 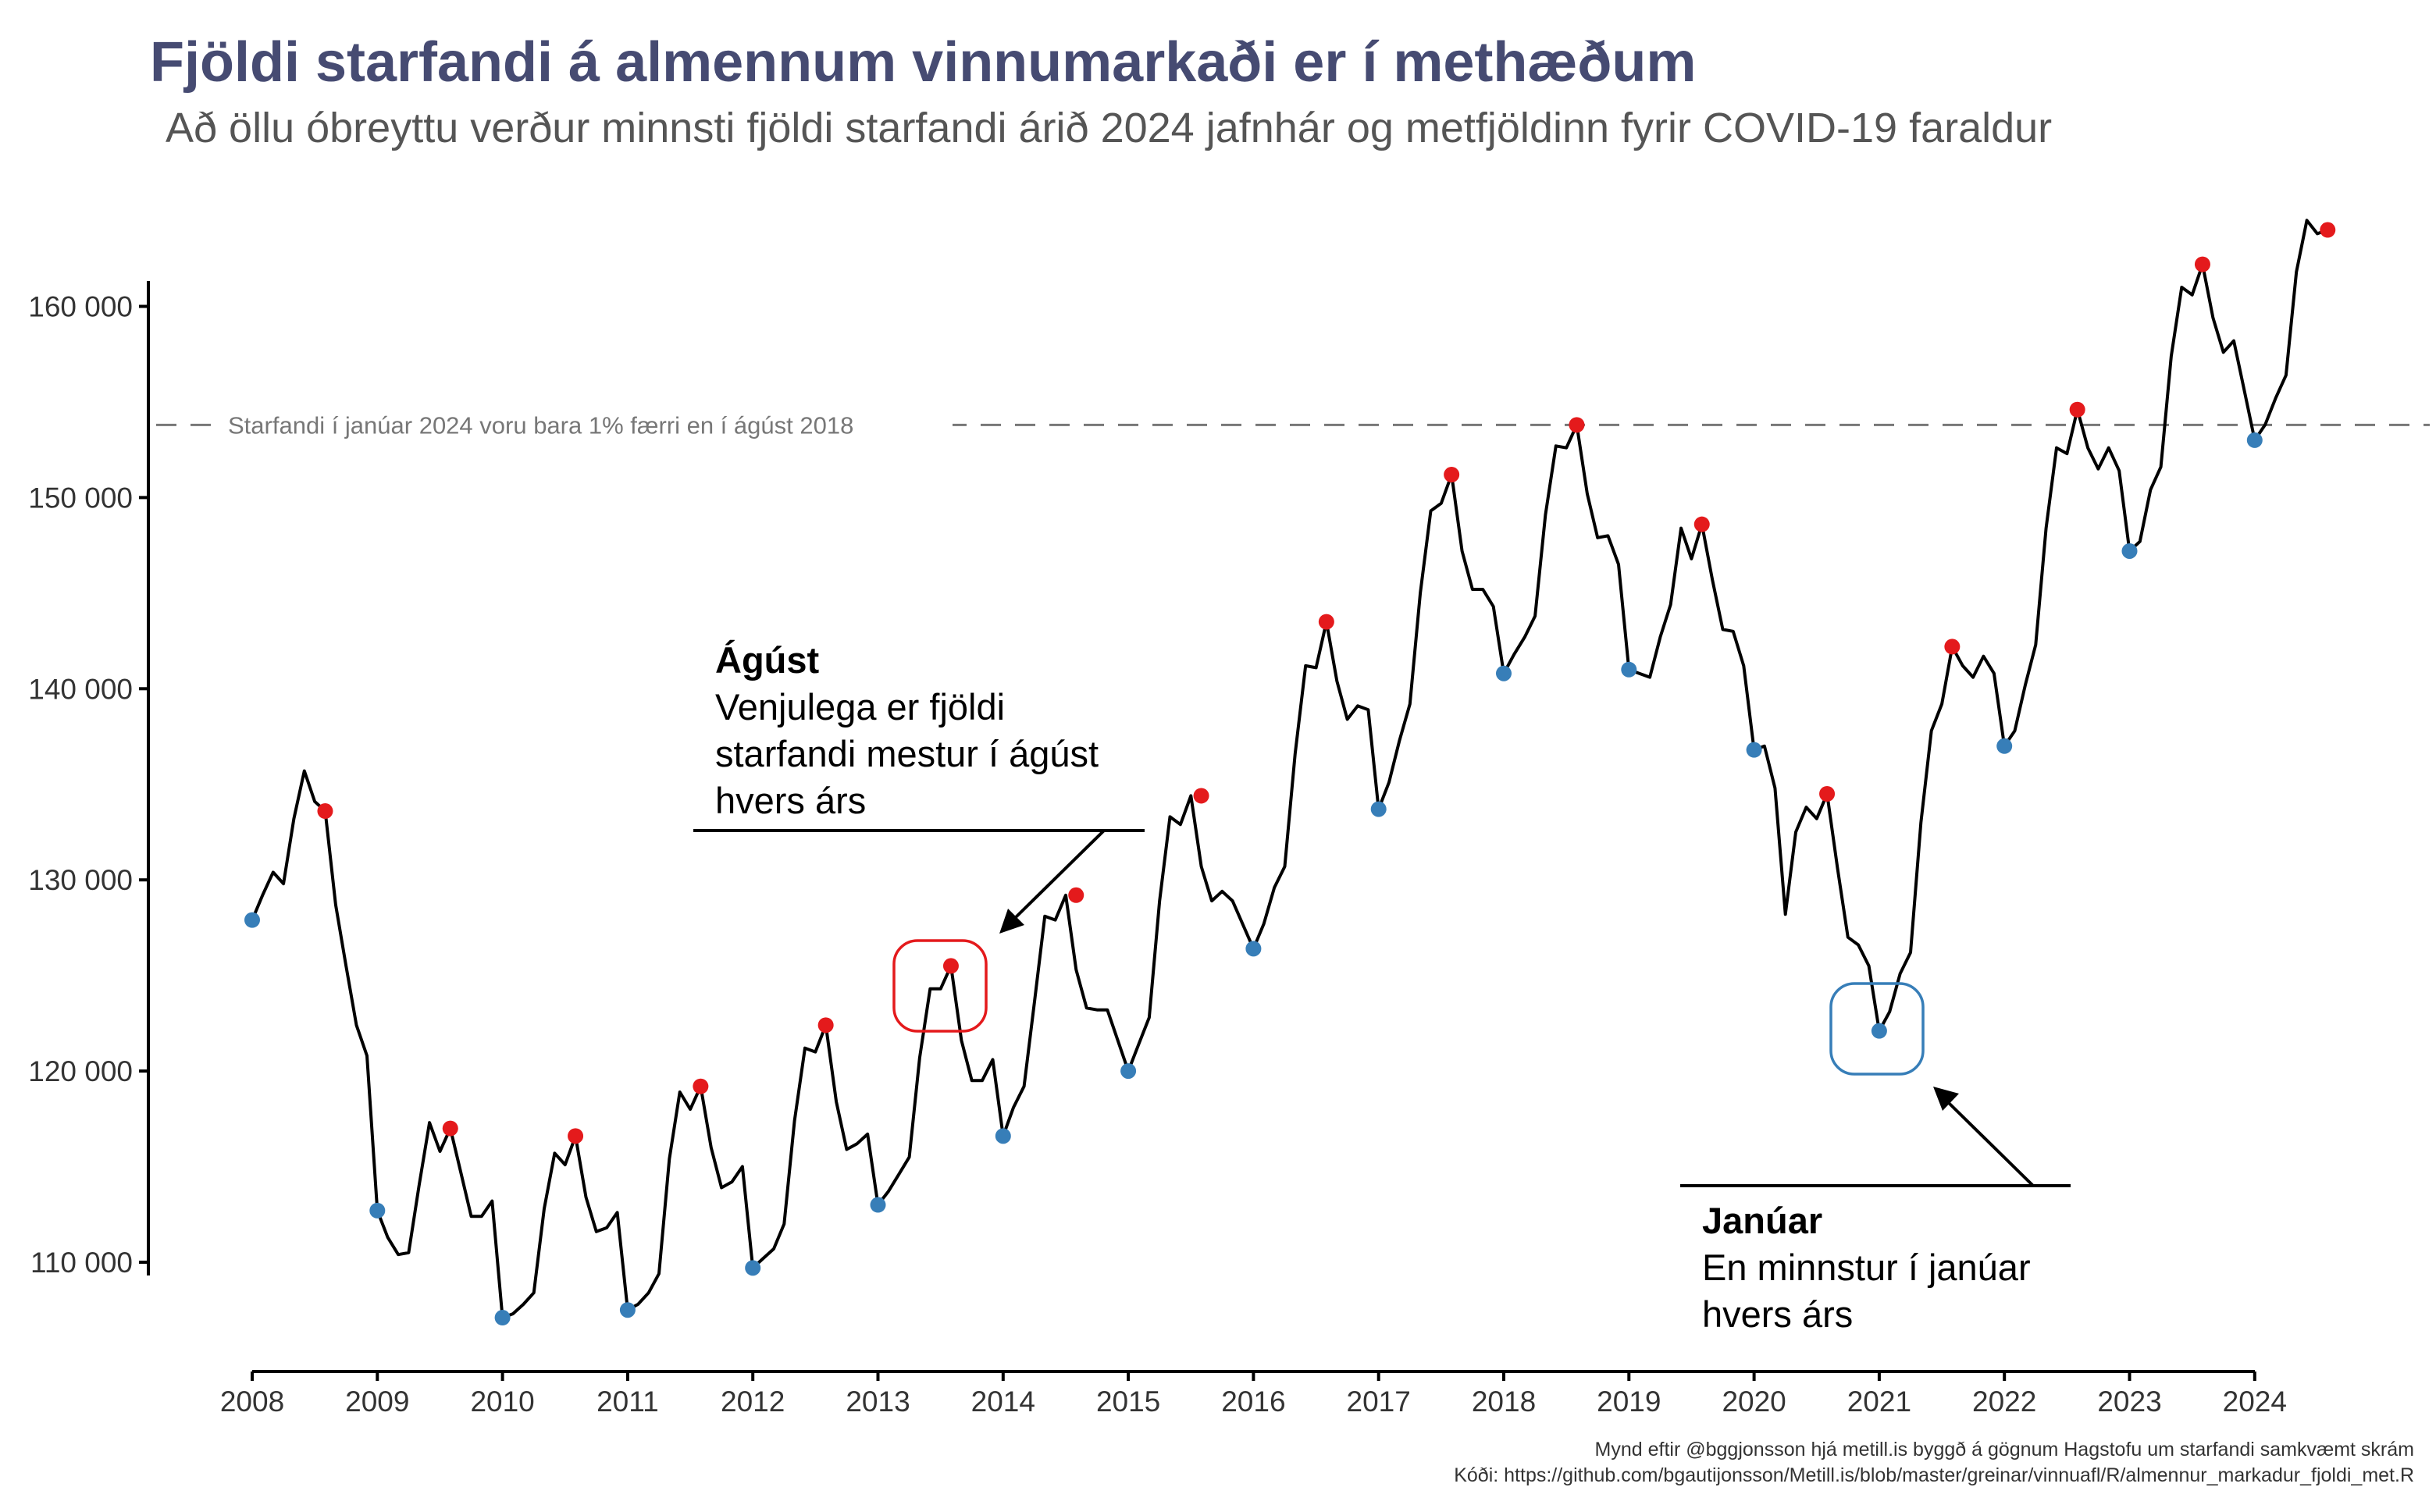 I want to click on january-highlight-box, so click(x=1877, y=1029).